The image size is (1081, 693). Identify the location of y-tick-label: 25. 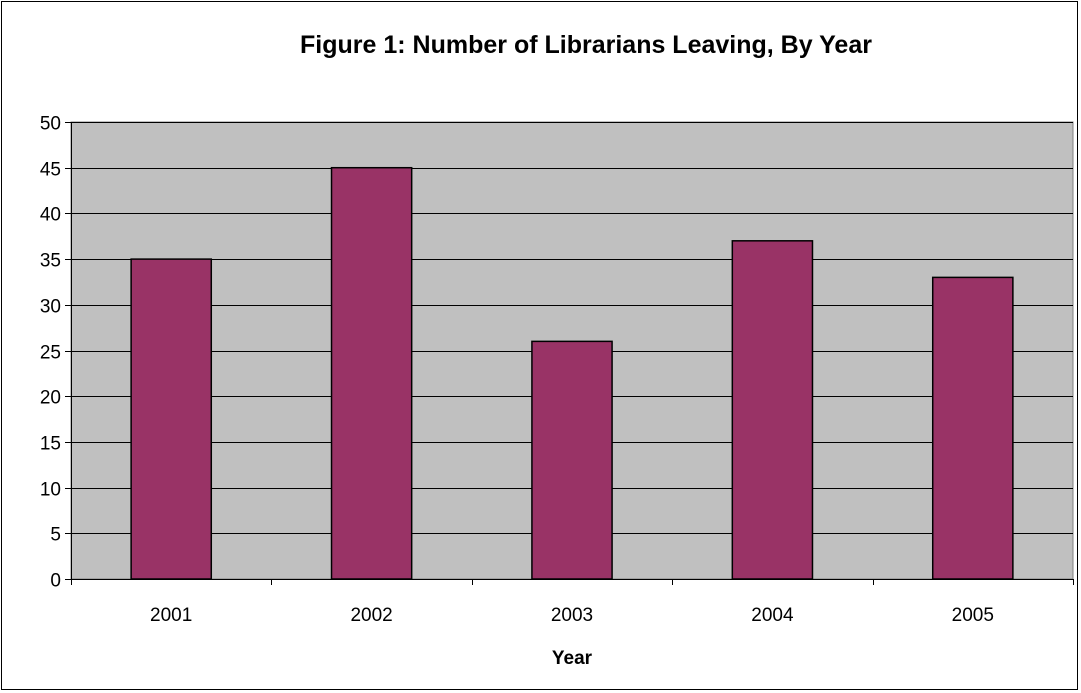
(50, 353).